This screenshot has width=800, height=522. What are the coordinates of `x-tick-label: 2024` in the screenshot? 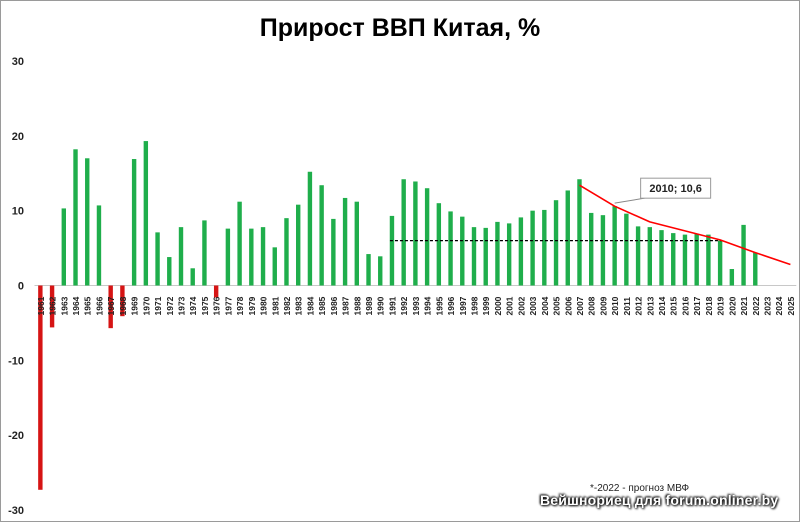 It's located at (779, 305).